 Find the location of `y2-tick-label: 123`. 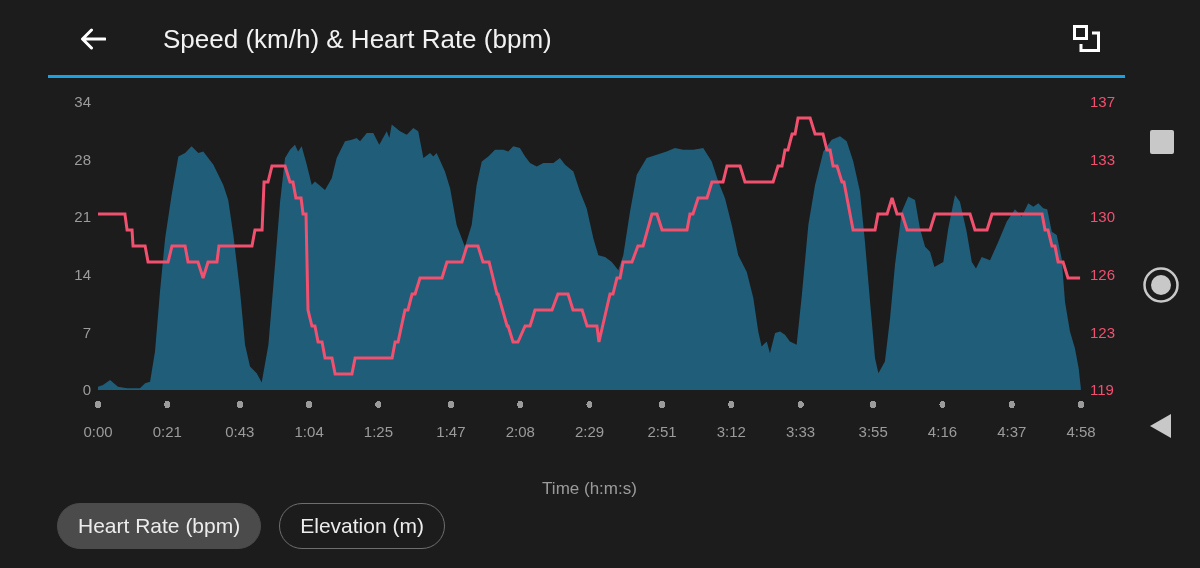

y2-tick-label: 123 is located at coordinates (1103, 332).